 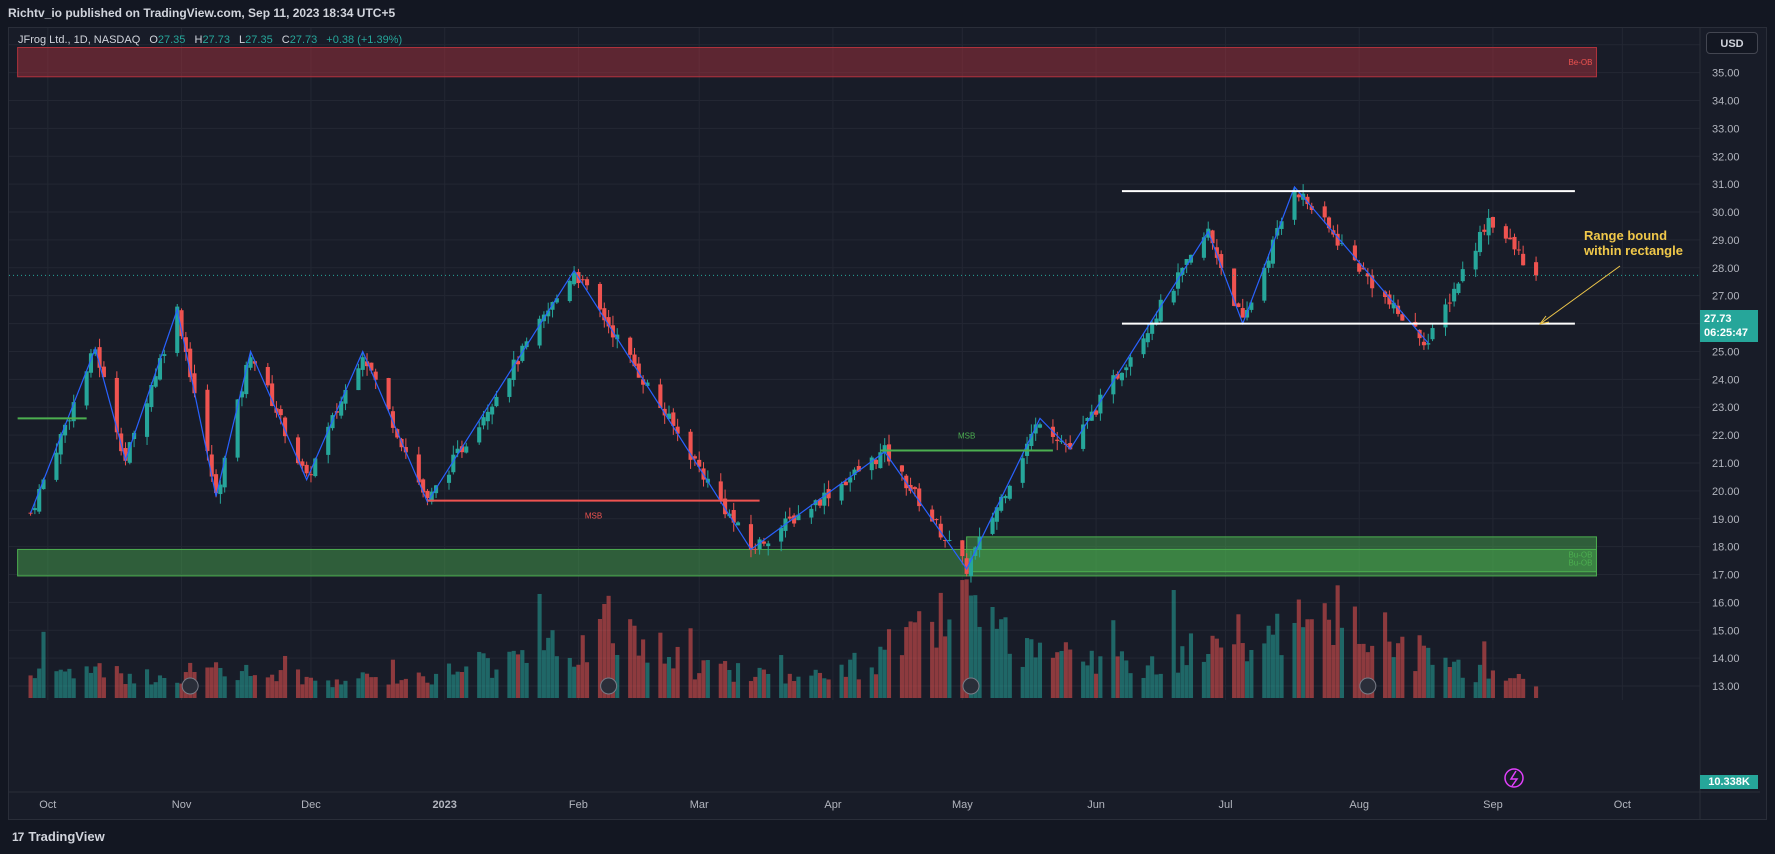 What do you see at coordinates (1726, 101) in the screenshot?
I see `y-tick-label: 34.00` at bounding box center [1726, 101].